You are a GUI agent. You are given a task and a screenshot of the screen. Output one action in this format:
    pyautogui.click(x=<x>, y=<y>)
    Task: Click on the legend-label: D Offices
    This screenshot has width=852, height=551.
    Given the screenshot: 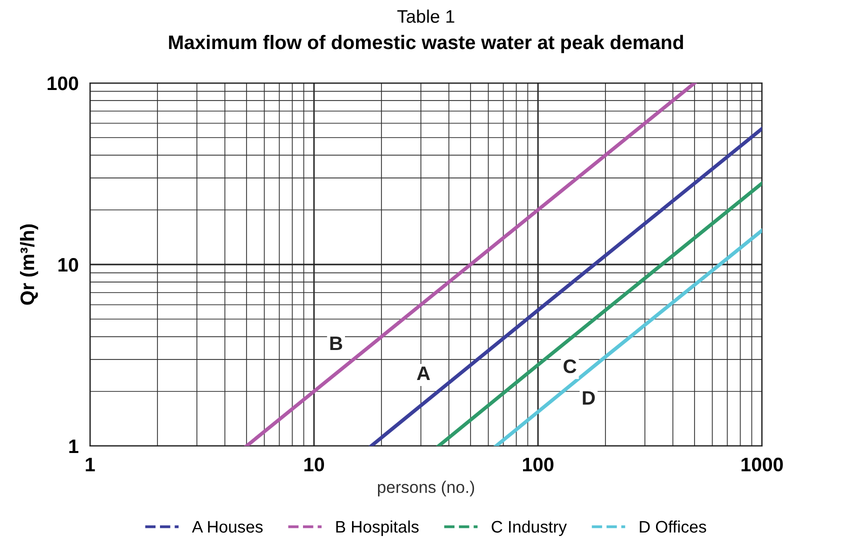 What is the action you would take?
    pyautogui.click(x=673, y=526)
    